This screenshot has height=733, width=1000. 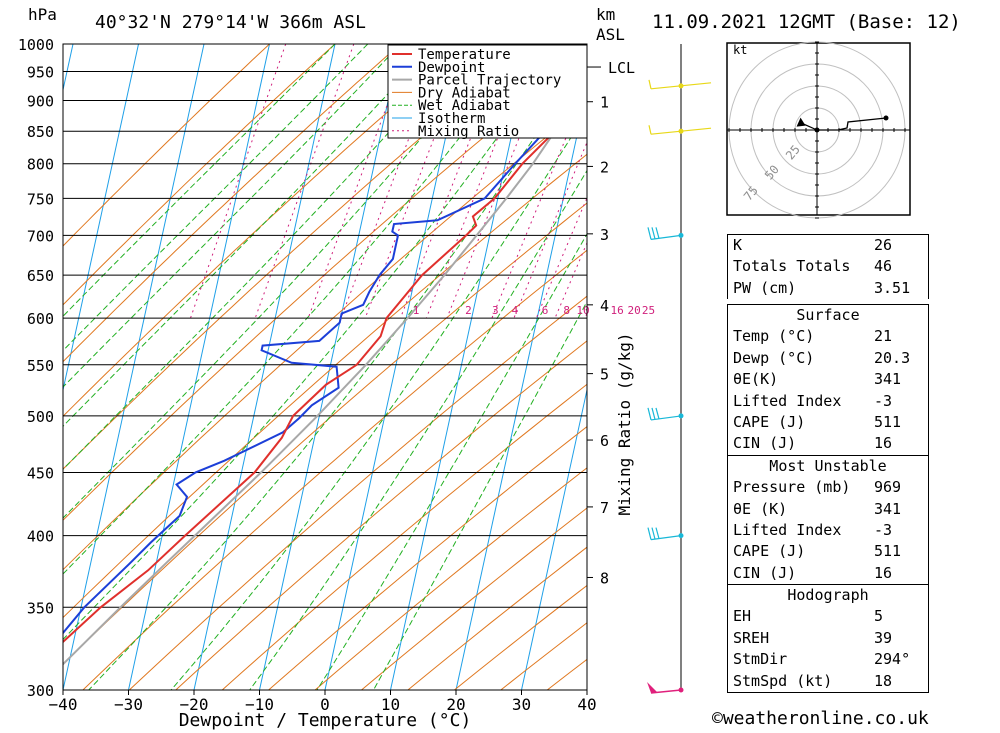 What do you see at coordinates (36, 45) in the screenshot?
I see `pressure-tick-label: 1000` at bounding box center [36, 45].